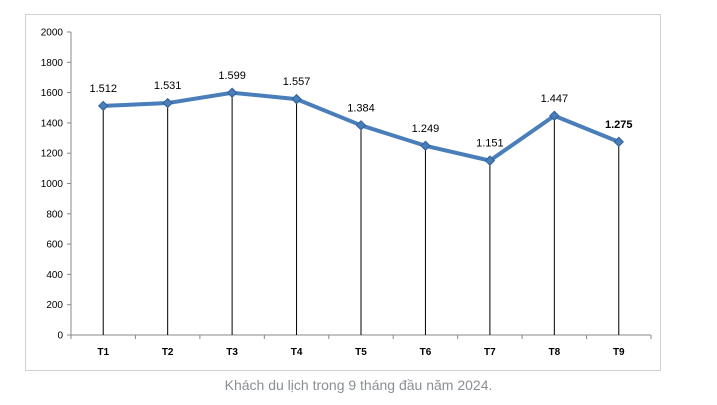  I want to click on x-tick-label: T3, so click(232, 352).